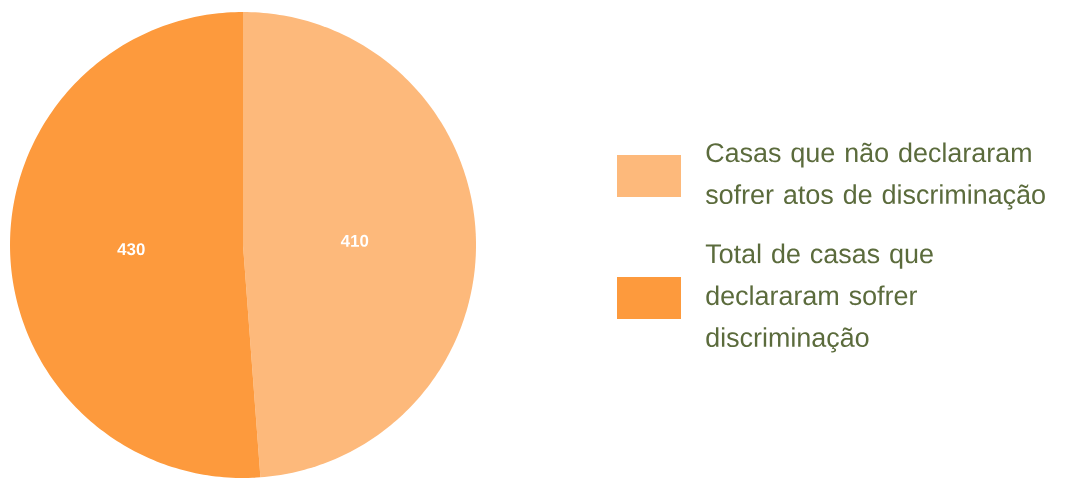  Describe the element at coordinates (819, 298) in the screenshot. I see `legend-label: Total de casas que declararam sofrer discriminação` at that location.